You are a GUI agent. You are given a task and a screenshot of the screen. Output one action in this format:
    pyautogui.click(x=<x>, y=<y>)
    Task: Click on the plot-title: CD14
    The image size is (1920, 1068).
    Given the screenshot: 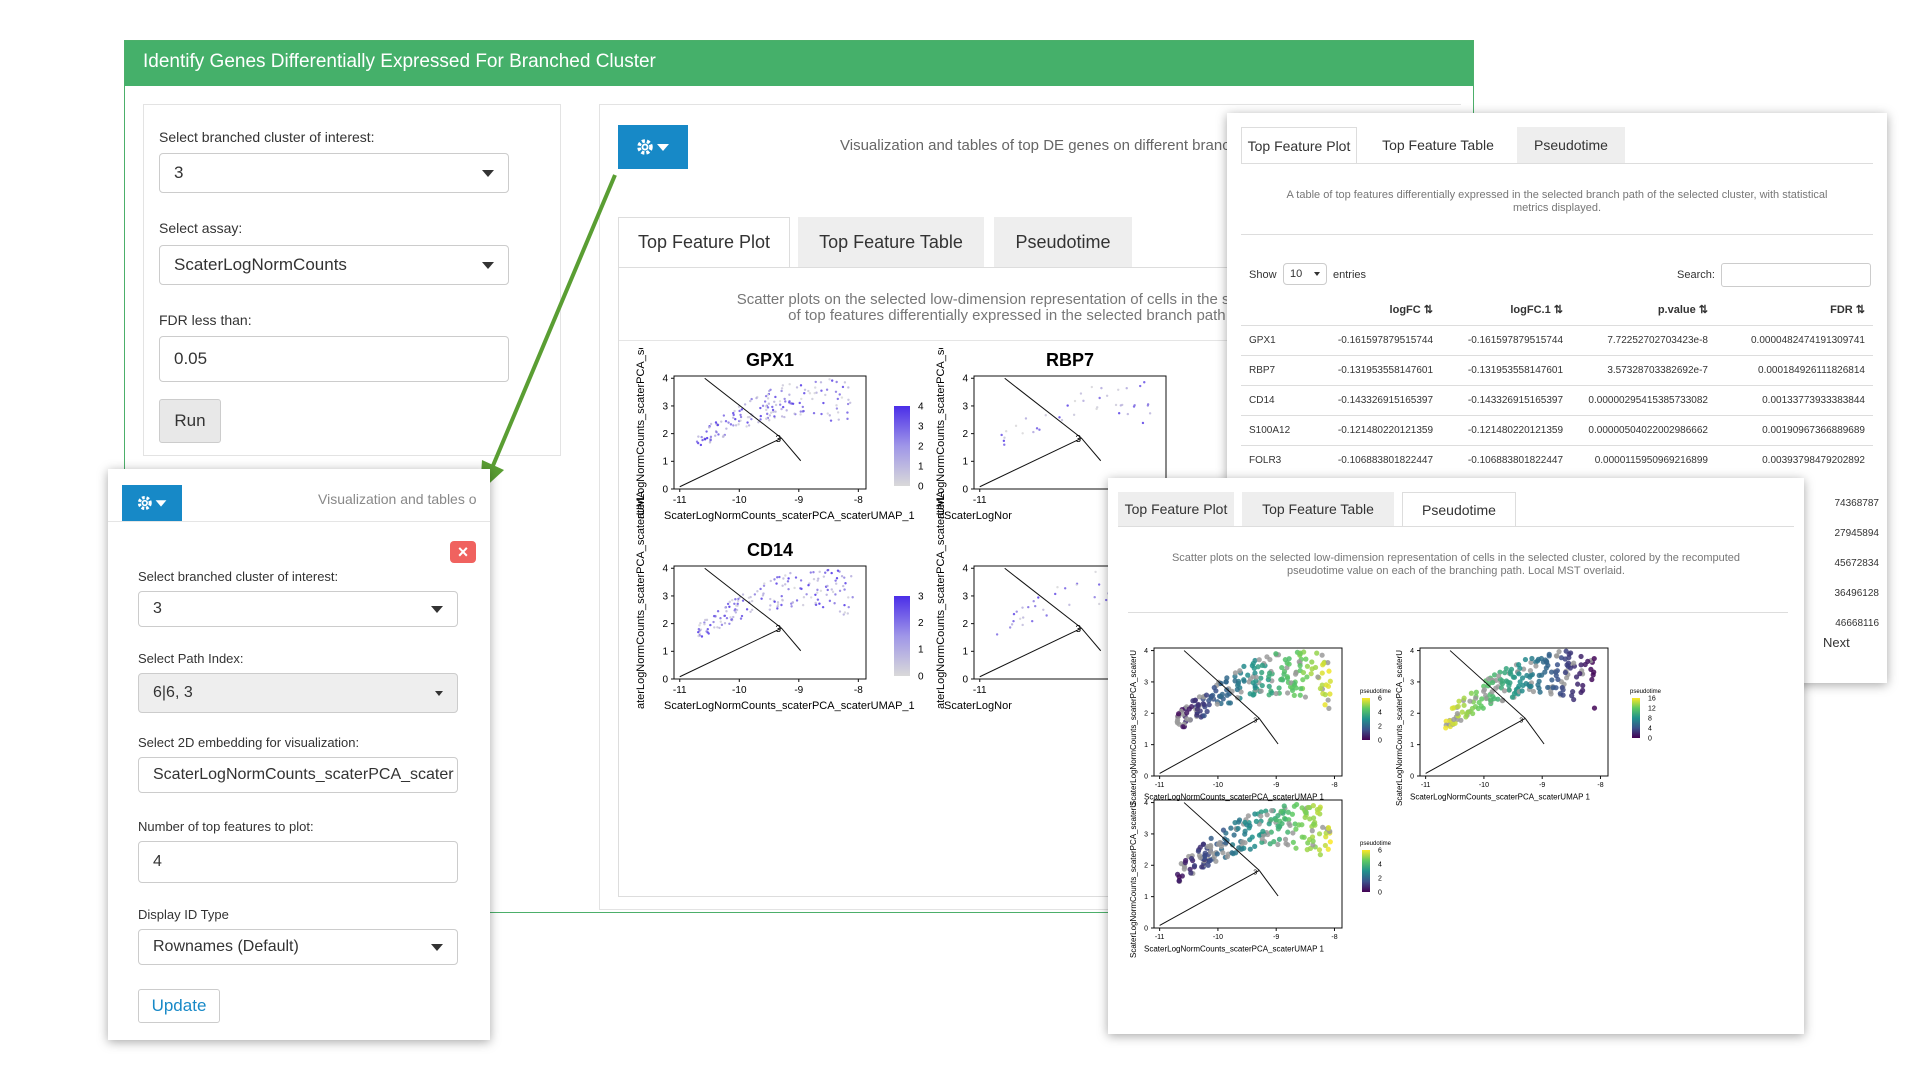 What is the action you would take?
    pyautogui.click(x=770, y=550)
    